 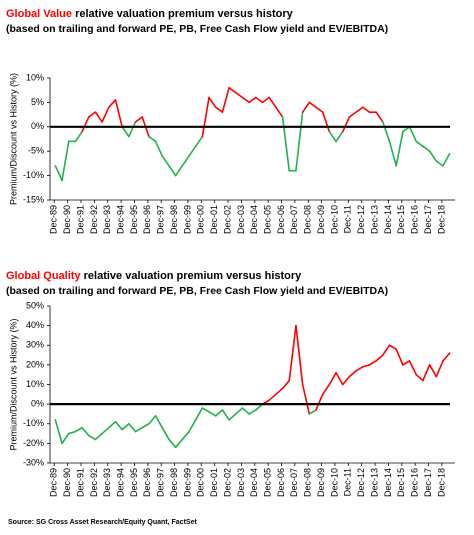 What do you see at coordinates (36, 151) in the screenshot?
I see `y-tick-label: -5%` at bounding box center [36, 151].